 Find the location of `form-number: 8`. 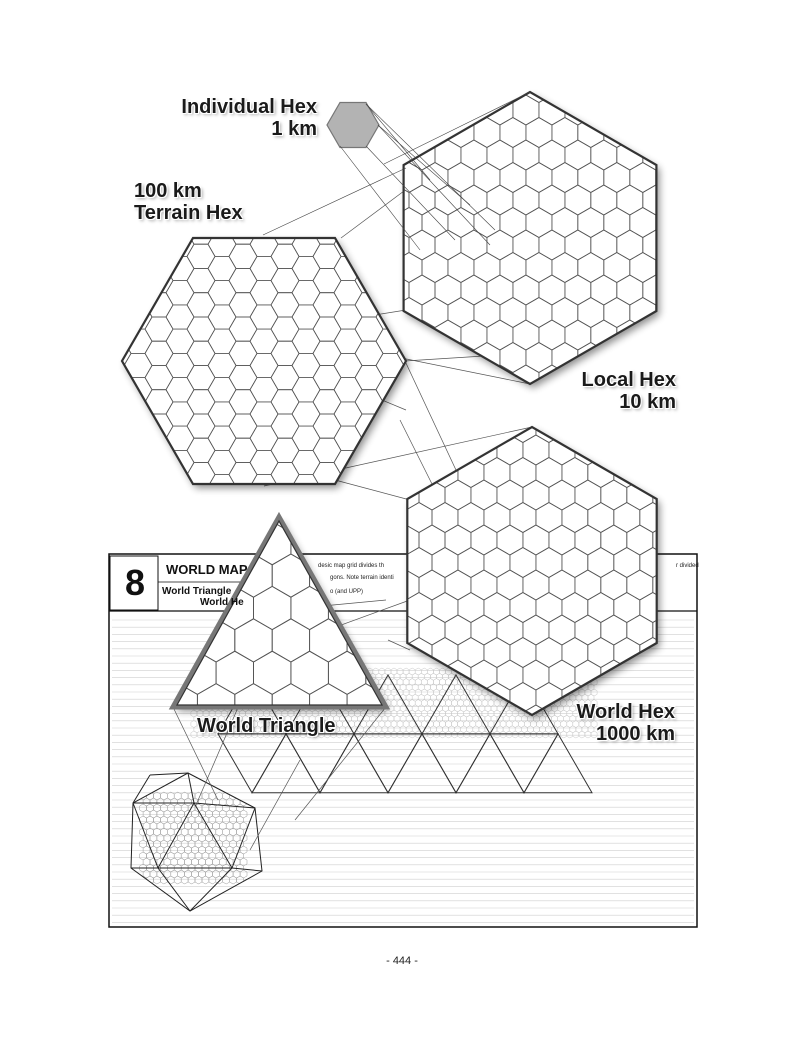

form-number: 8 is located at coordinates (135, 582).